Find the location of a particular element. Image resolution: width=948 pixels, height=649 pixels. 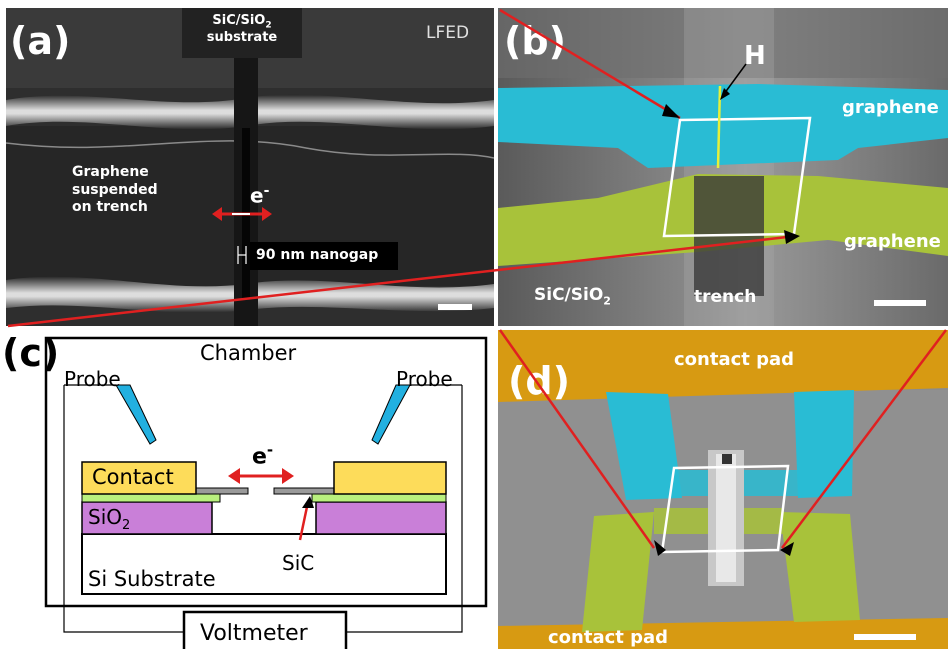

graphene-top-label: graphene is located at coordinates (890, 107).